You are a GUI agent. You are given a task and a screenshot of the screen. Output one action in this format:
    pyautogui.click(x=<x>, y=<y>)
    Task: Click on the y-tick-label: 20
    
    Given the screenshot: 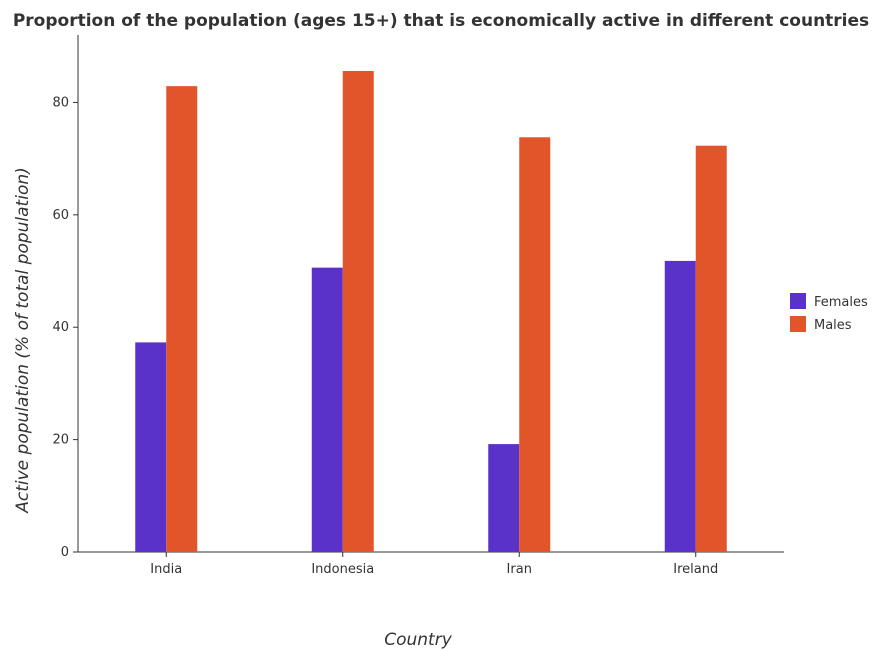 What is the action you would take?
    pyautogui.click(x=60, y=440)
    